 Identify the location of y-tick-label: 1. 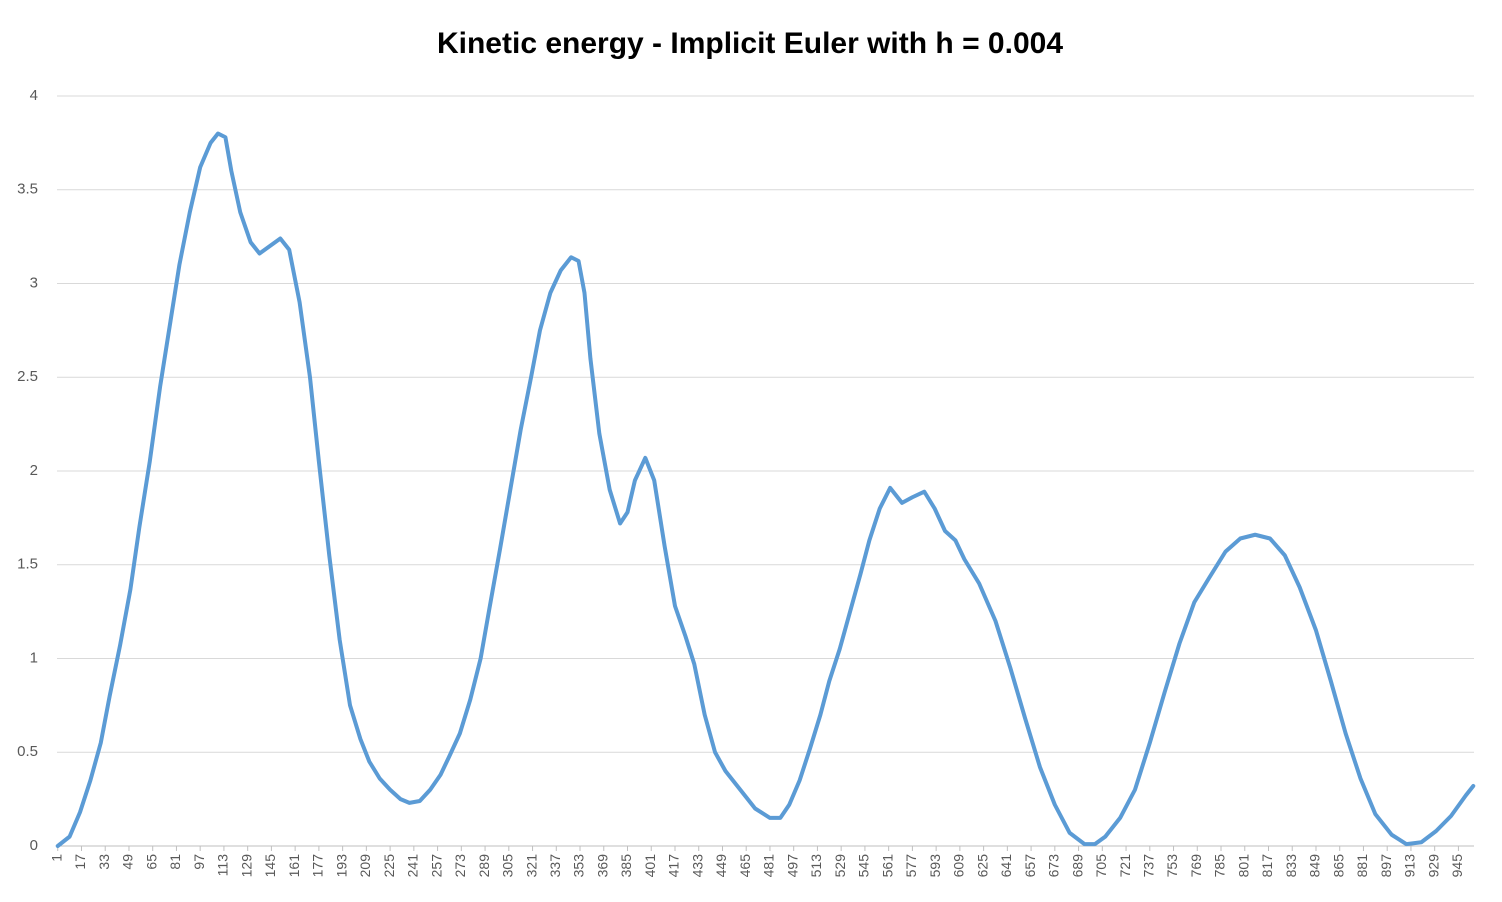
(34, 657).